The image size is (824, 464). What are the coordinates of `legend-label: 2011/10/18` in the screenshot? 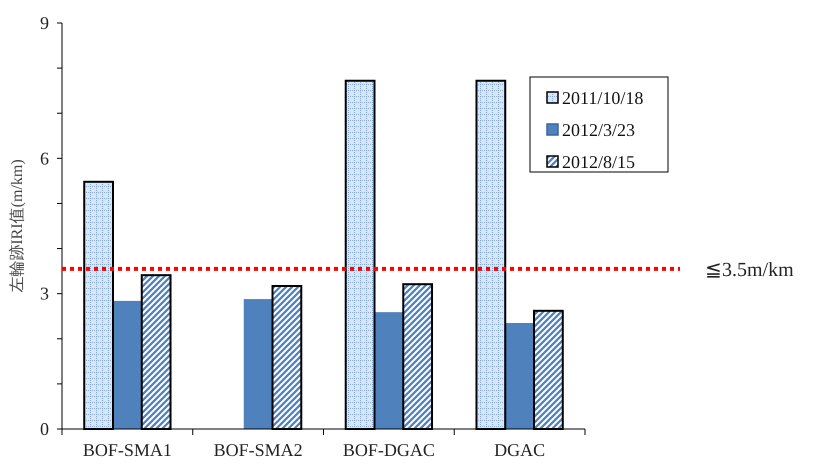 It's located at (603, 98).